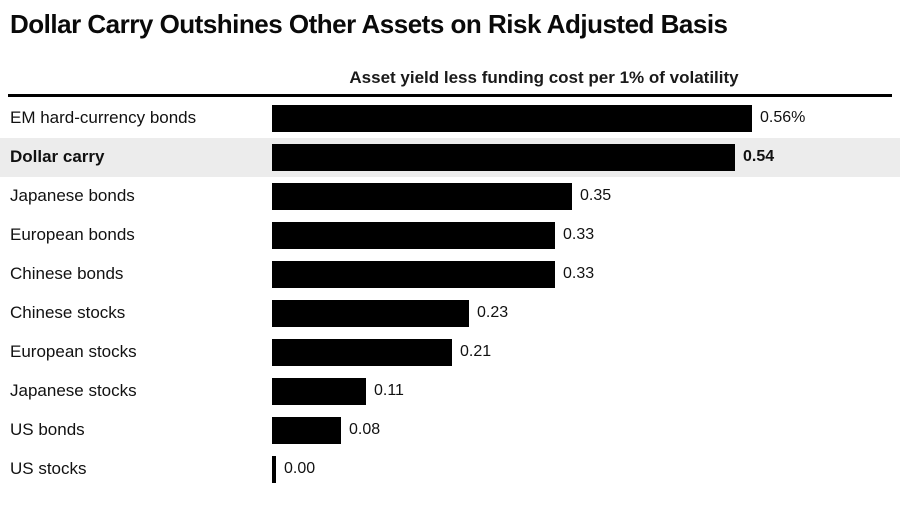 The height and width of the screenshot is (510, 900). I want to click on bar-row: US bonds 0.08, so click(450, 430).